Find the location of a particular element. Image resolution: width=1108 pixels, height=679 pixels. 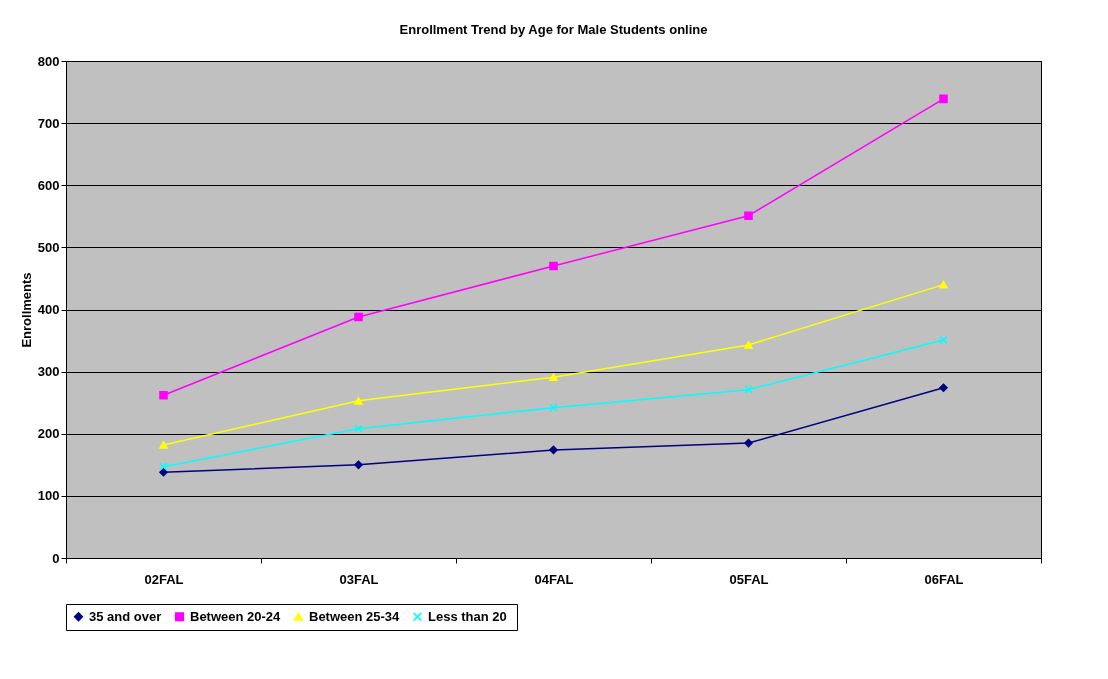

x-tick-label: 04FAL is located at coordinates (554, 579).